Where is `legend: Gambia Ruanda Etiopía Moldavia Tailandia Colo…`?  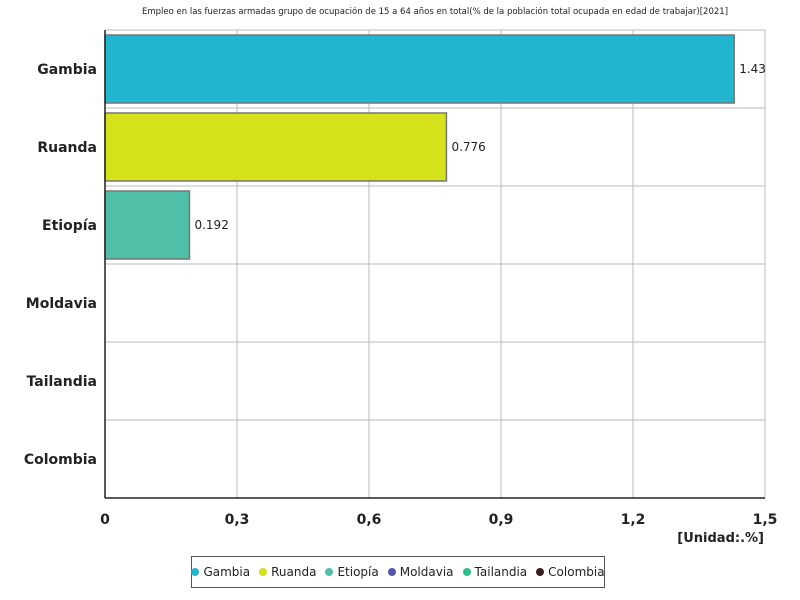
legend: Gambia Ruanda Etiopía Moldavia Tailandia Colo… is located at coordinates (398, 572).